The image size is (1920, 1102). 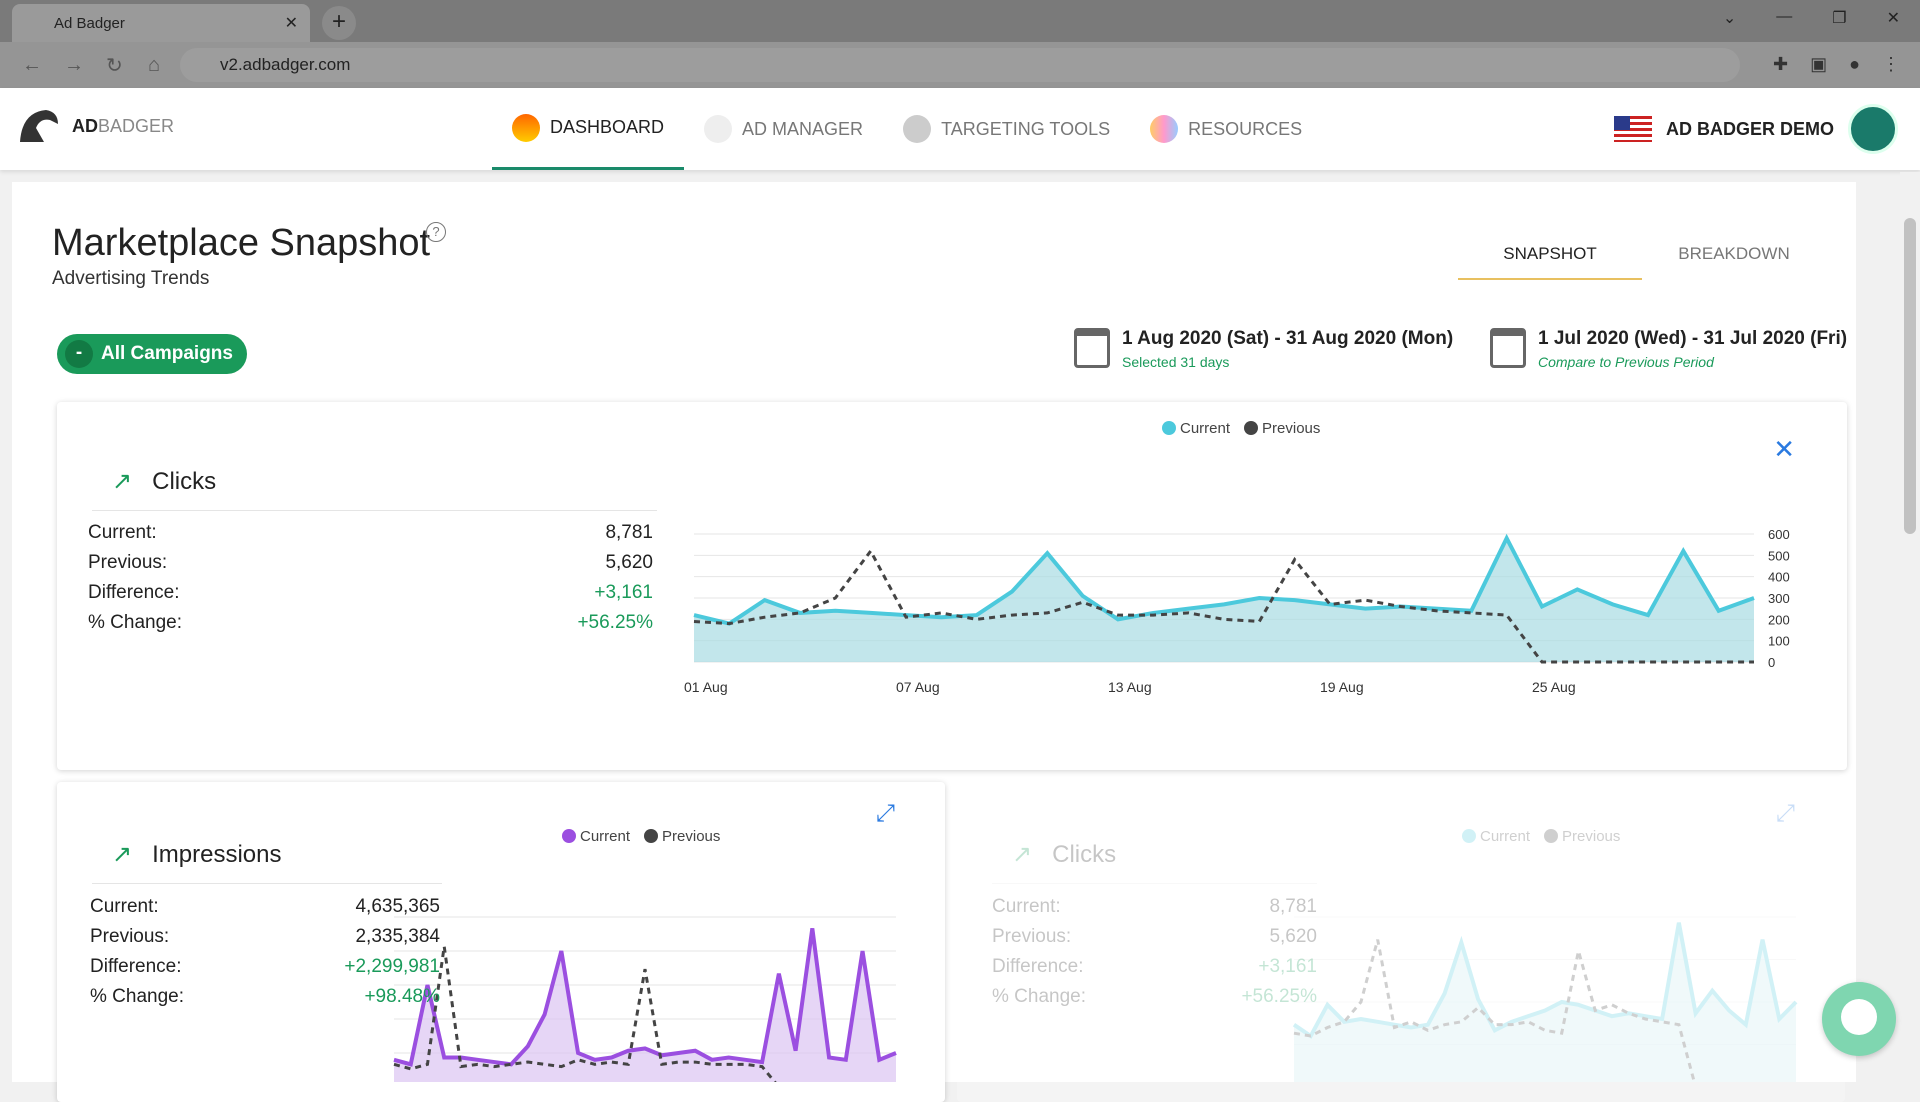 What do you see at coordinates (74, 64) in the screenshot?
I see `forward-icon: →` at bounding box center [74, 64].